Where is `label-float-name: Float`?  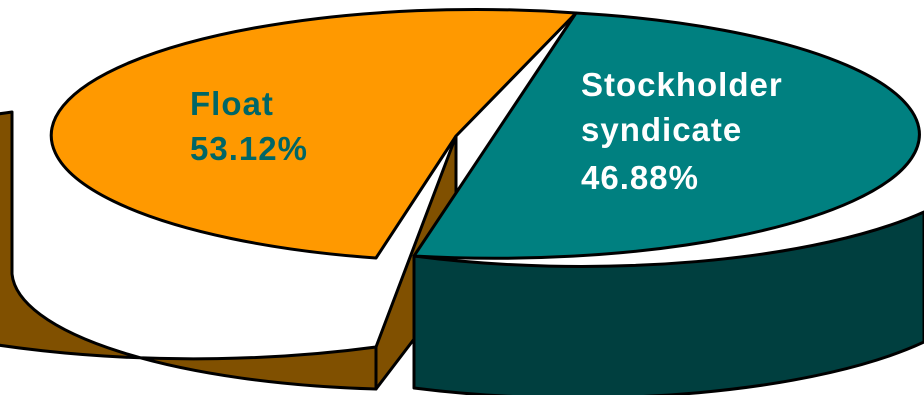 label-float-name: Float is located at coordinates (232, 103).